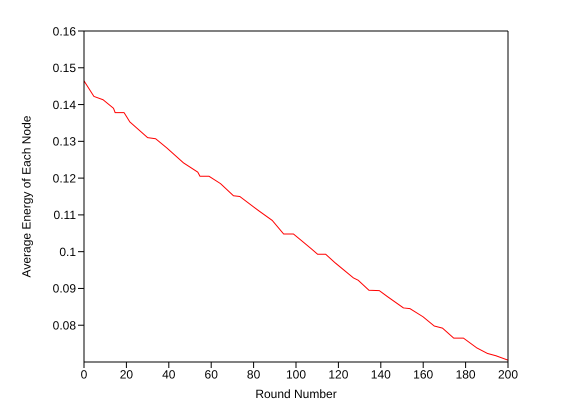 Image resolution: width=561 pixels, height=420 pixels. What do you see at coordinates (64, 289) in the screenshot?
I see `y-tick-label: 0.09` at bounding box center [64, 289].